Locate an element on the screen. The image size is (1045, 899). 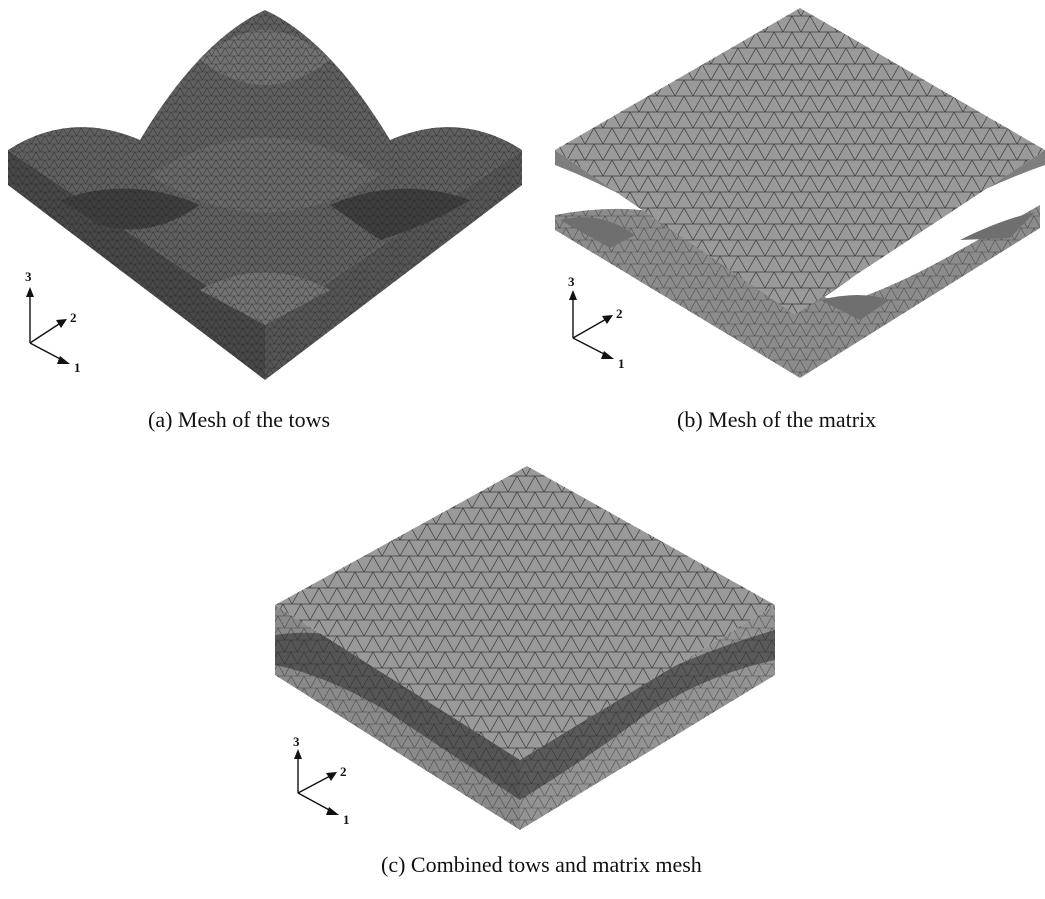
matrix-lower-pocket-right is located at coordinates (997, 226).